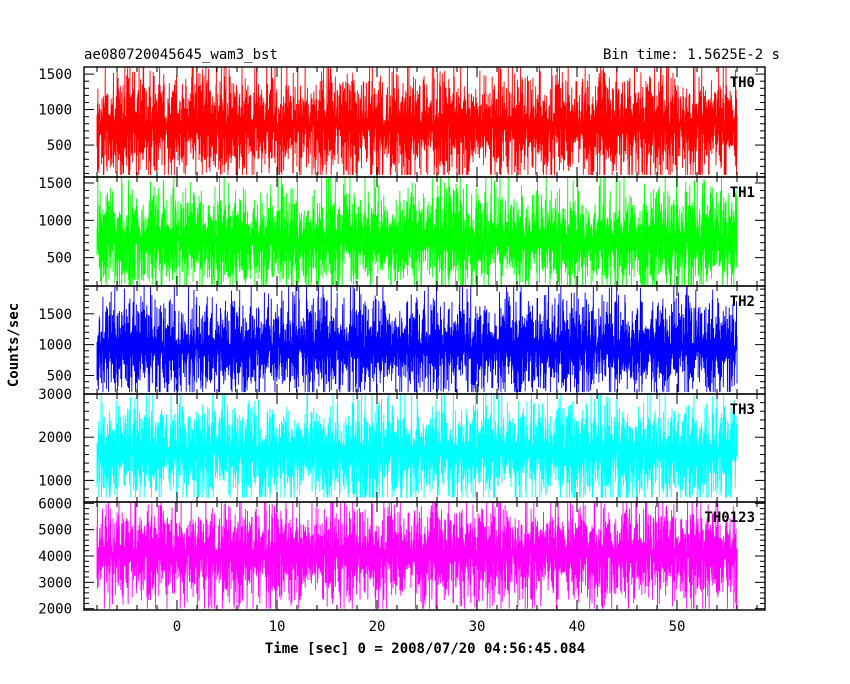  Describe the element at coordinates (55, 395) in the screenshot. I see `y-tick-label-th3: 3000` at that location.